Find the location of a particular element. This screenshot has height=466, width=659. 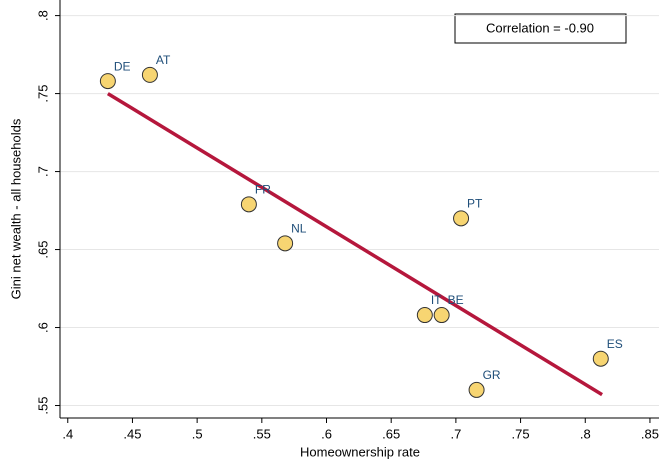

point-label: GR is located at coordinates (492, 375).